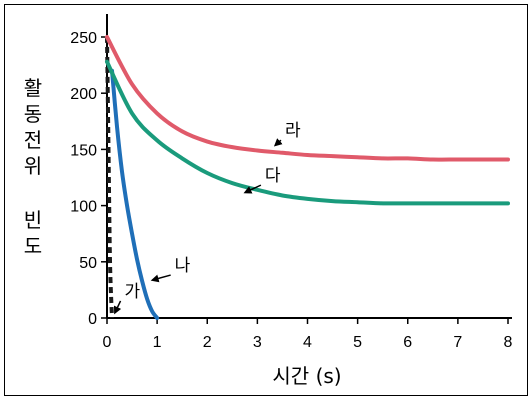 The image size is (532, 401). Describe the element at coordinates (307, 342) in the screenshot. I see `x-tick-label: 4` at that location.